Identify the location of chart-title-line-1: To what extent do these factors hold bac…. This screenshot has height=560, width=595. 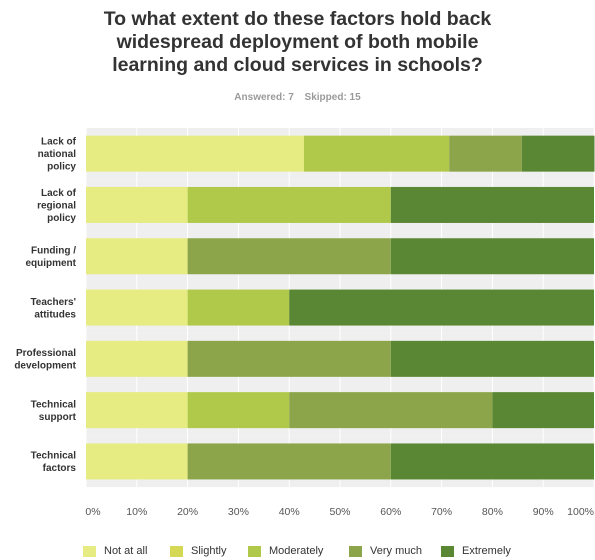
(297, 19).